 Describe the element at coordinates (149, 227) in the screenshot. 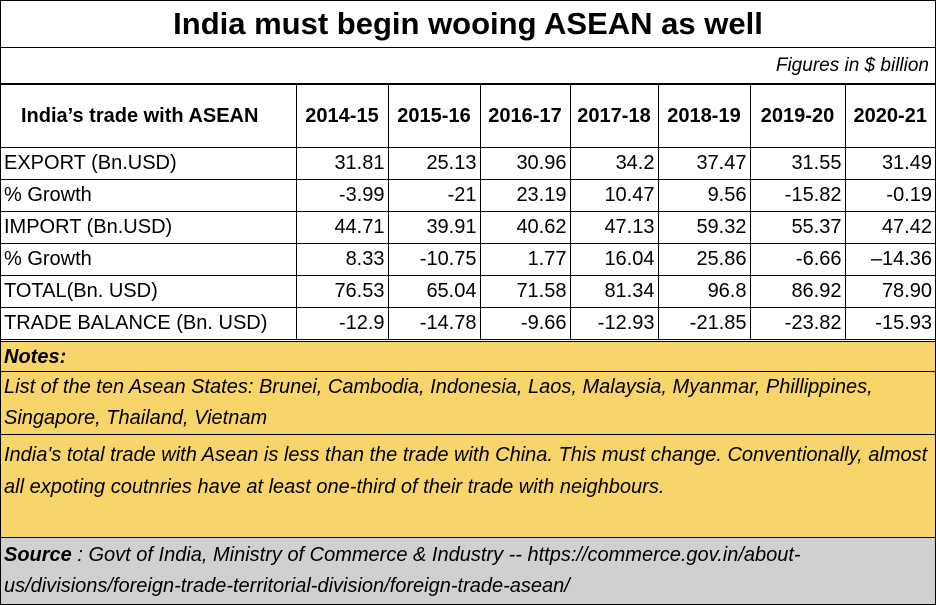

I see `row-label: IMPORT (Bn.USD)` at that location.